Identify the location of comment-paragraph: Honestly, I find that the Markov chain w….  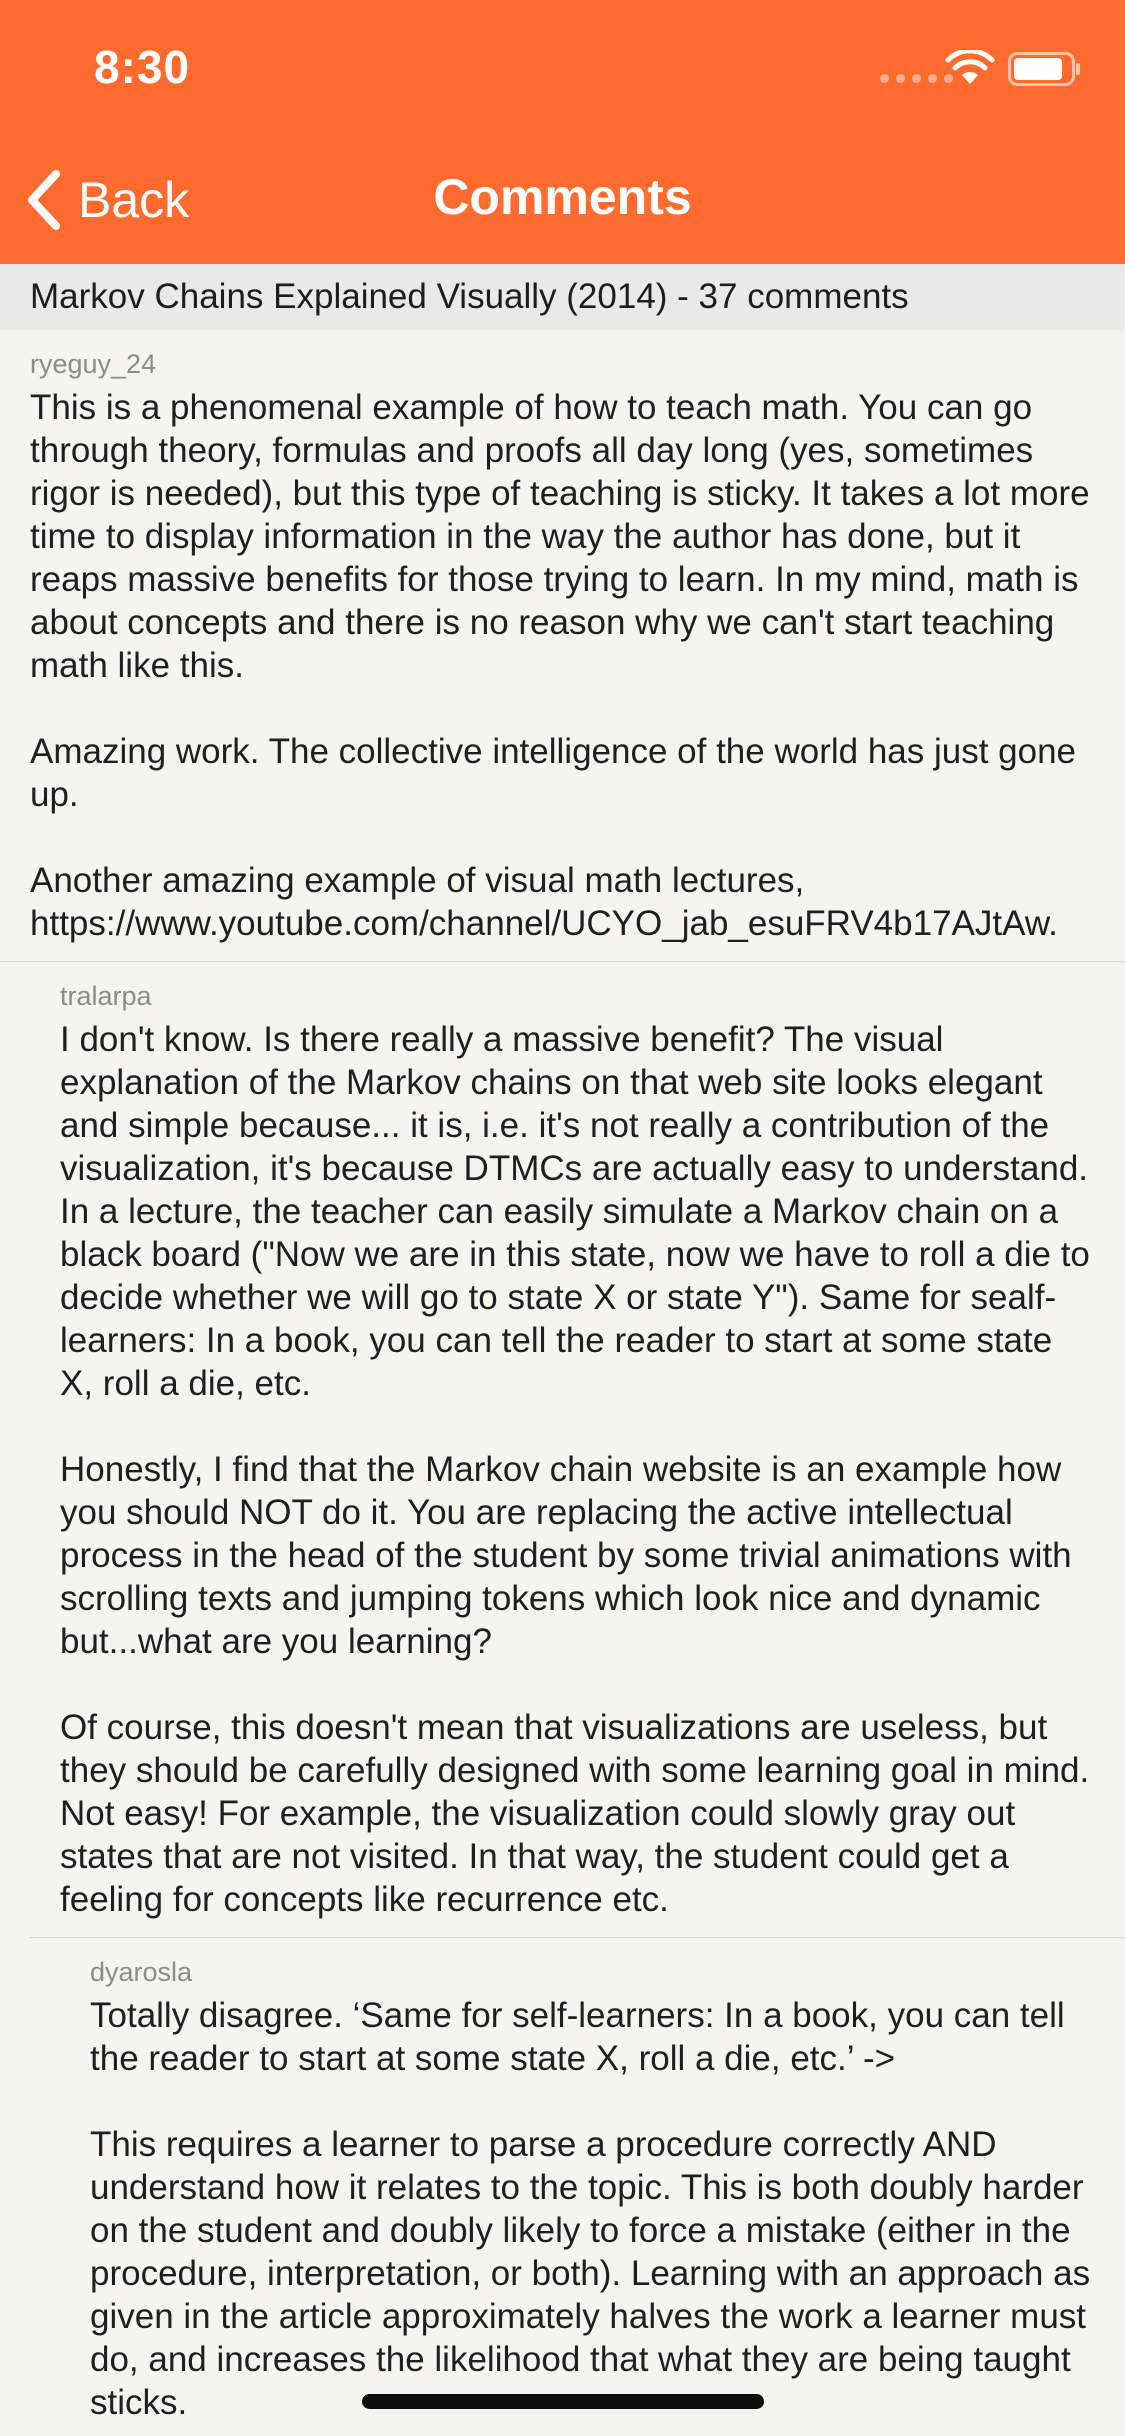
(566, 1555).